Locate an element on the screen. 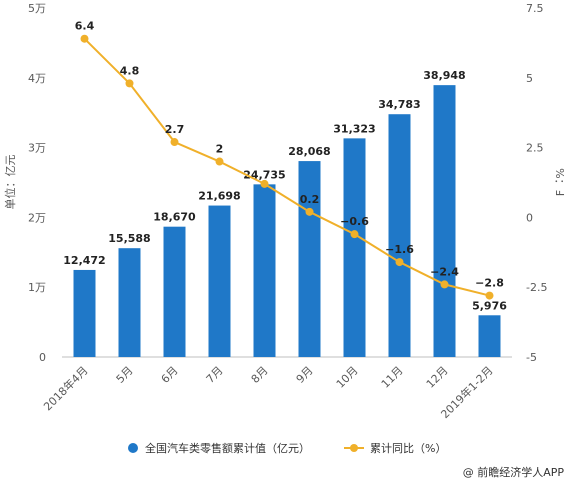  bar-value-label: 38,948 is located at coordinates (444, 75).